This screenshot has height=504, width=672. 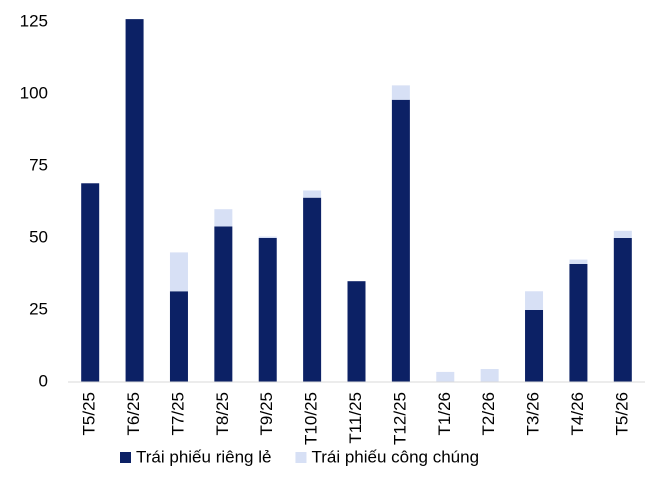 What do you see at coordinates (34, 92) in the screenshot?
I see `y-tick-label: 100` at bounding box center [34, 92].